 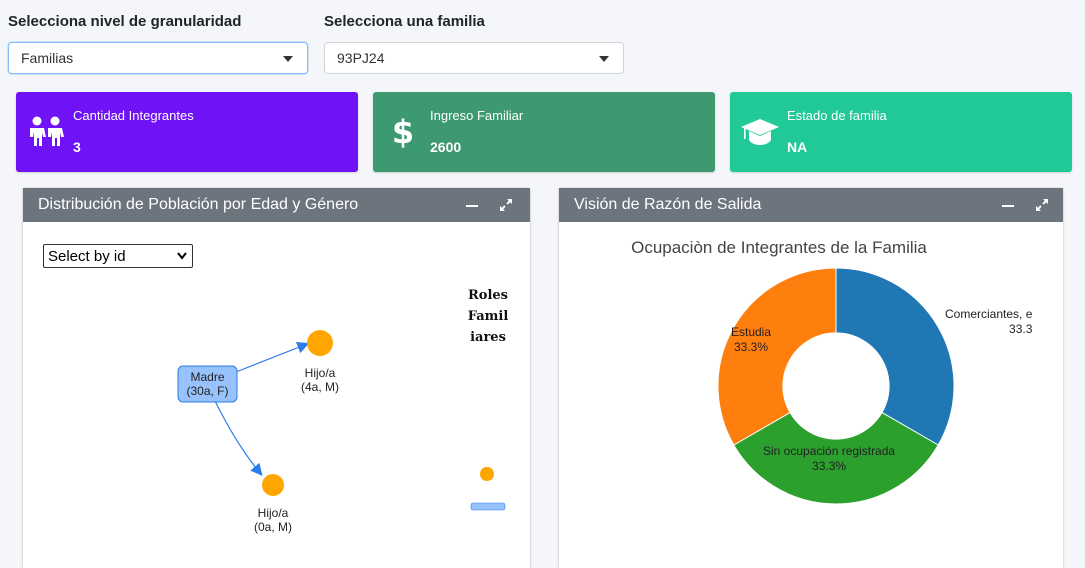 I want to click on select-by-id-value: Select by id, so click(x=87, y=256).